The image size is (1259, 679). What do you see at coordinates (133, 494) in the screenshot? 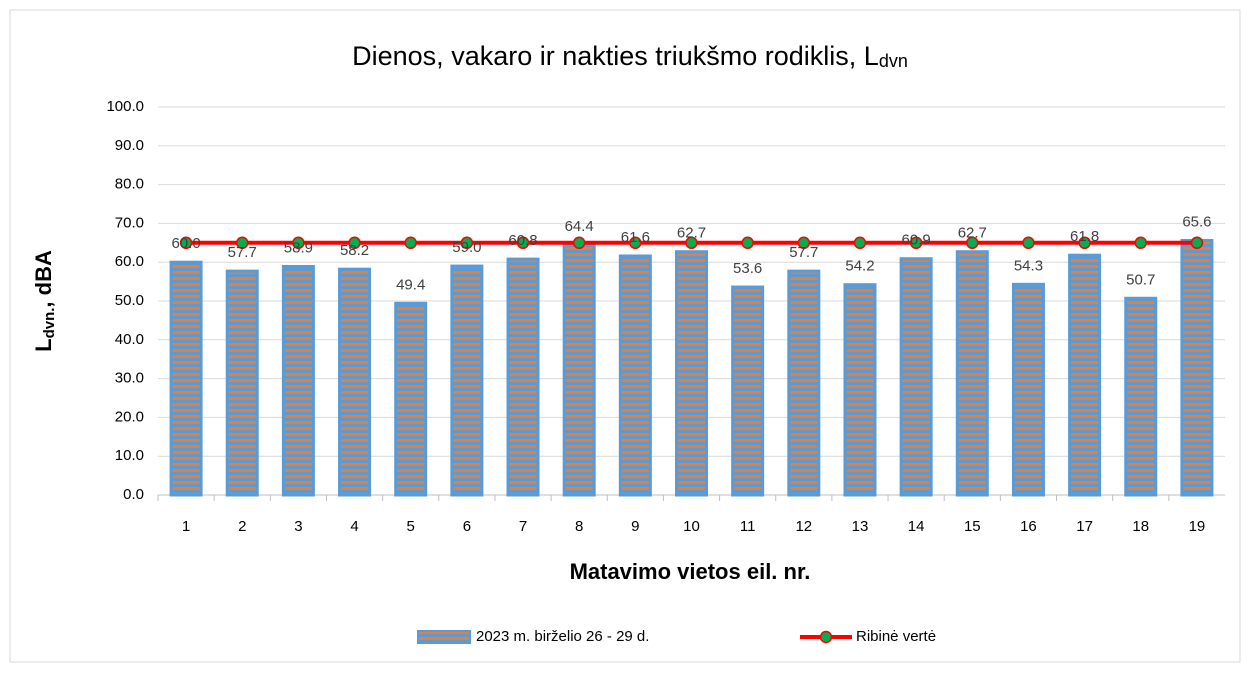
I see `y-tick-label: 0.0` at bounding box center [133, 494].